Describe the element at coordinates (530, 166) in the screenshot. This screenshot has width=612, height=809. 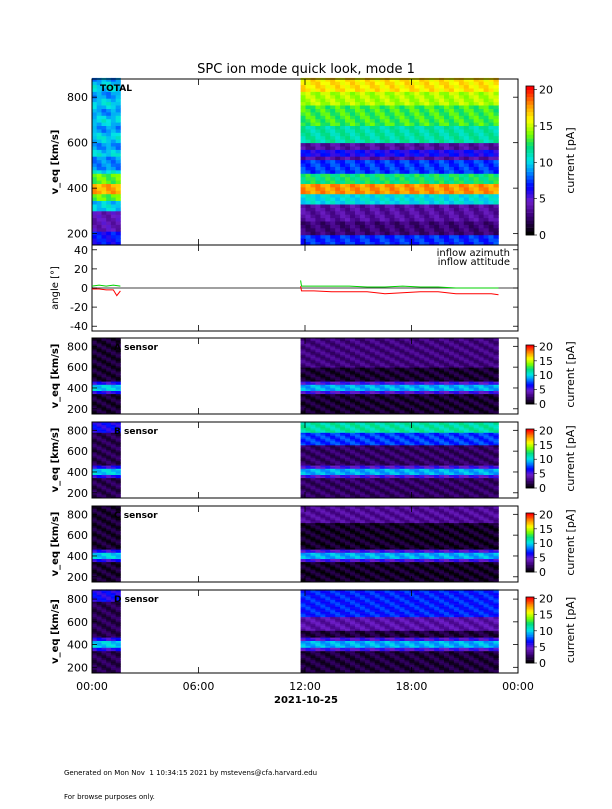
I see `colorbar-swatch` at that location.